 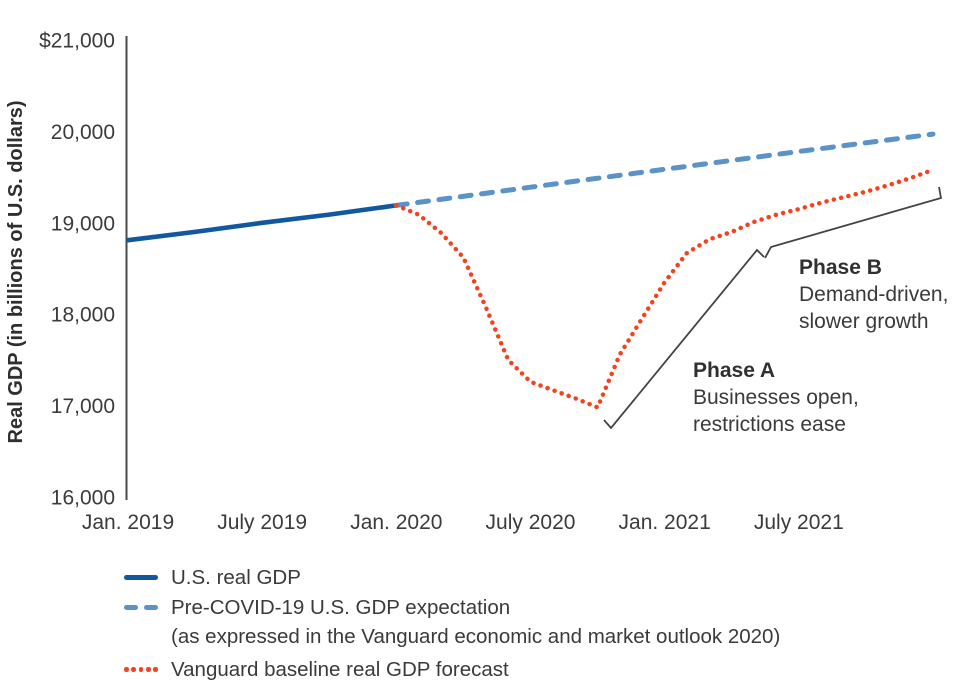 What do you see at coordinates (396, 522) in the screenshot?
I see `x-tick-label: Jan. 2020` at bounding box center [396, 522].